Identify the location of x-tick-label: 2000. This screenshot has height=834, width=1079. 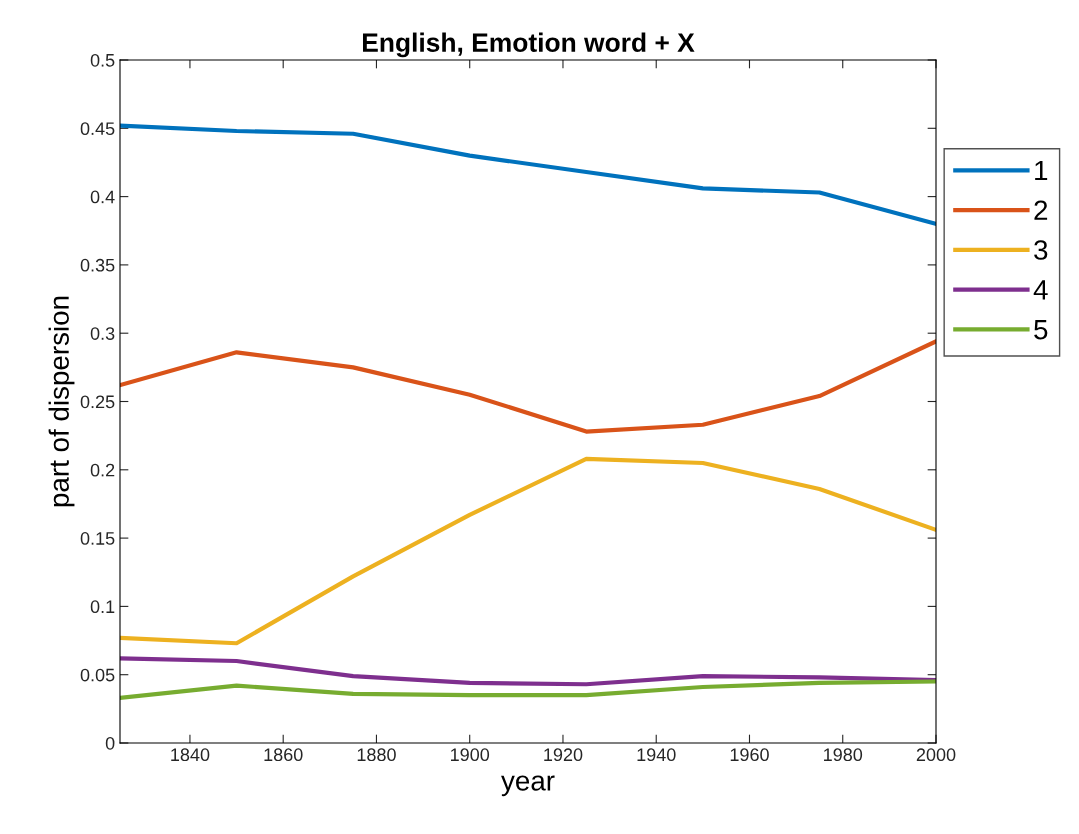
(936, 755).